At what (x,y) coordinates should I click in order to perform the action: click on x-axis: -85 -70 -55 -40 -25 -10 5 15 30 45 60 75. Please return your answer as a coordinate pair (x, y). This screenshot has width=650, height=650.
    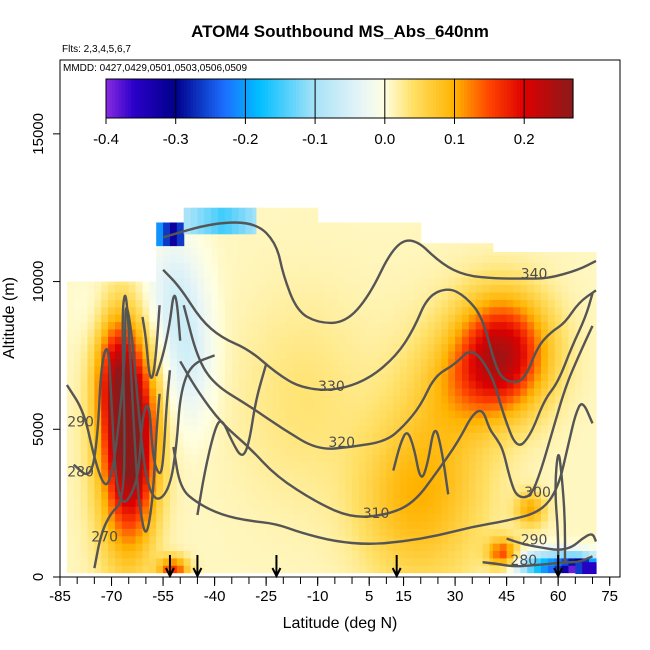
    Looking at the image, I should click on (333, 591).